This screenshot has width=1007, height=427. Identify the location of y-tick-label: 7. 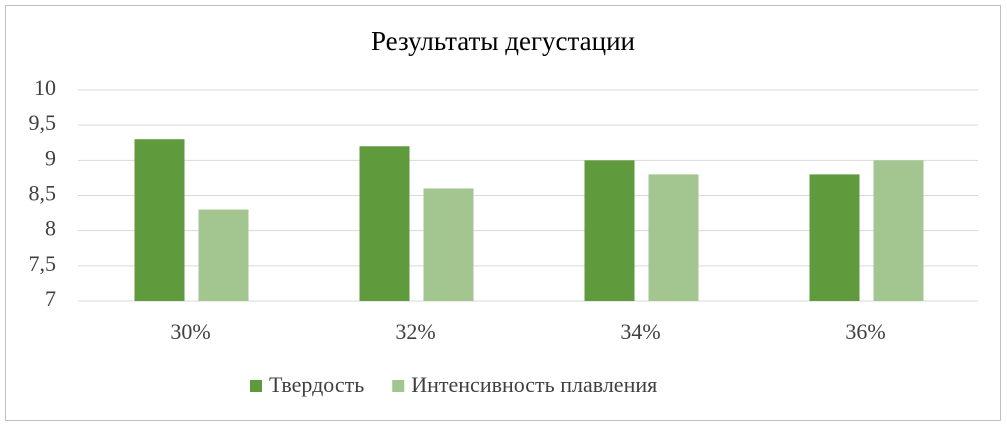
(50, 298).